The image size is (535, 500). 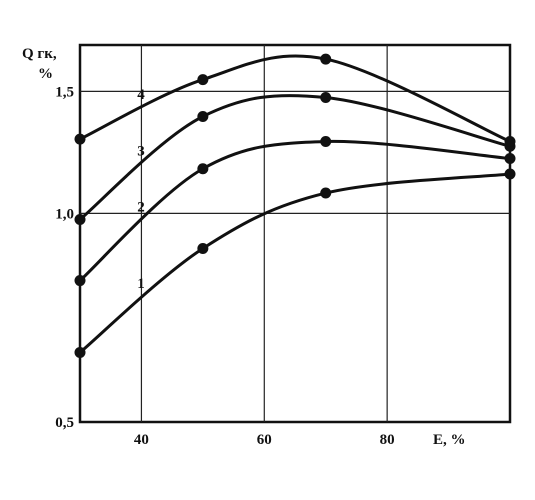 What do you see at coordinates (387, 440) in the screenshot?
I see `x-tick-label: 80` at bounding box center [387, 440].